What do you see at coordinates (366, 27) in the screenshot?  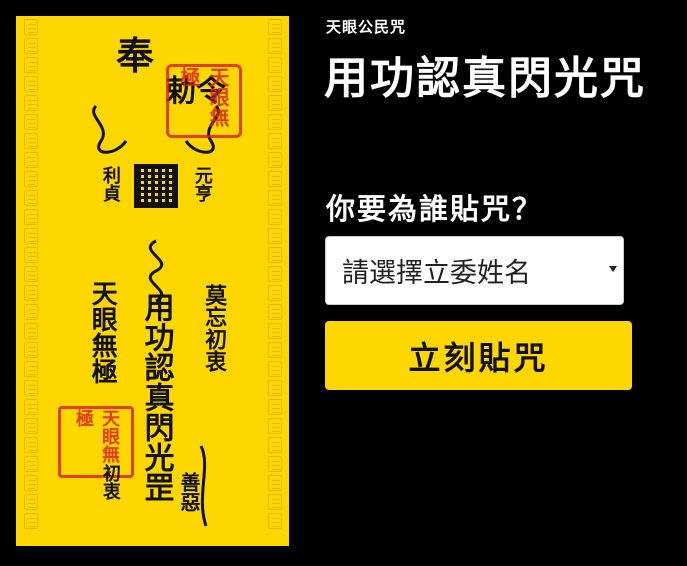 I see `eyebrow-title: 天眼公民咒` at bounding box center [366, 27].